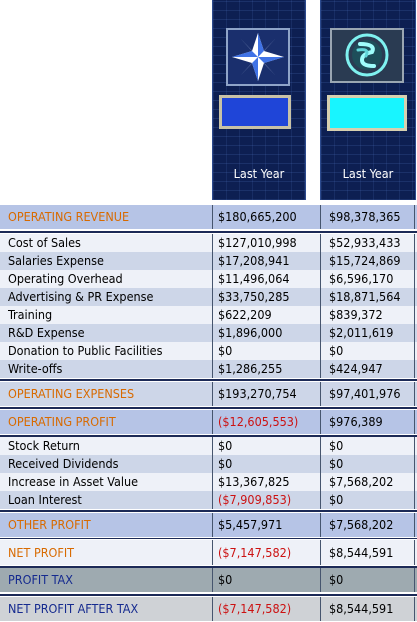  I want to click on row-label: OPERATING PROFIT, so click(62, 421).